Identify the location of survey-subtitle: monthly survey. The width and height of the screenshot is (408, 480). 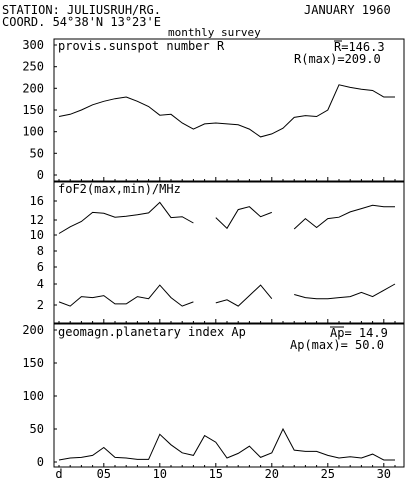
(214, 32).